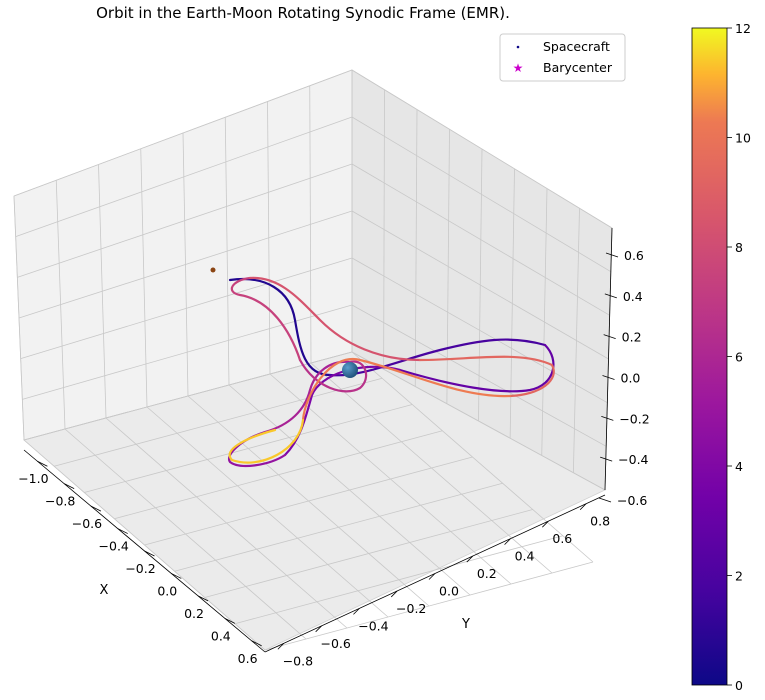  Describe the element at coordinates (350, 370) in the screenshot. I see `earth-body` at that location.